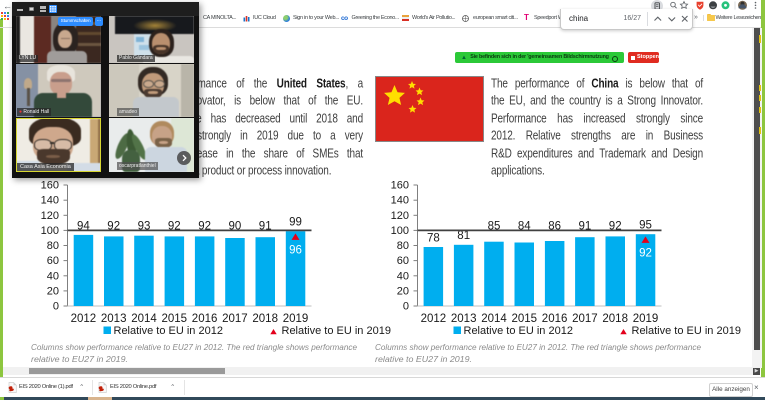 This screenshot has width=765, height=400. What do you see at coordinates (494, 226) in the screenshot?
I see `svg-text: 85` at bounding box center [494, 226].